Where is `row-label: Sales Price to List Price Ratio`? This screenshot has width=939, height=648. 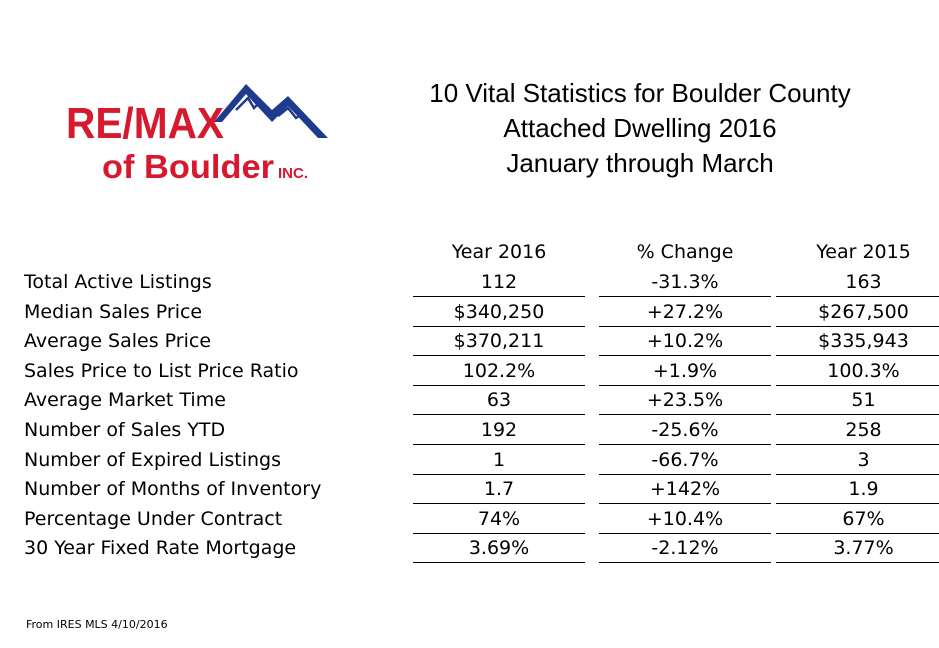
row-label: Sales Price to List Price Ratio is located at coordinates (161, 370).